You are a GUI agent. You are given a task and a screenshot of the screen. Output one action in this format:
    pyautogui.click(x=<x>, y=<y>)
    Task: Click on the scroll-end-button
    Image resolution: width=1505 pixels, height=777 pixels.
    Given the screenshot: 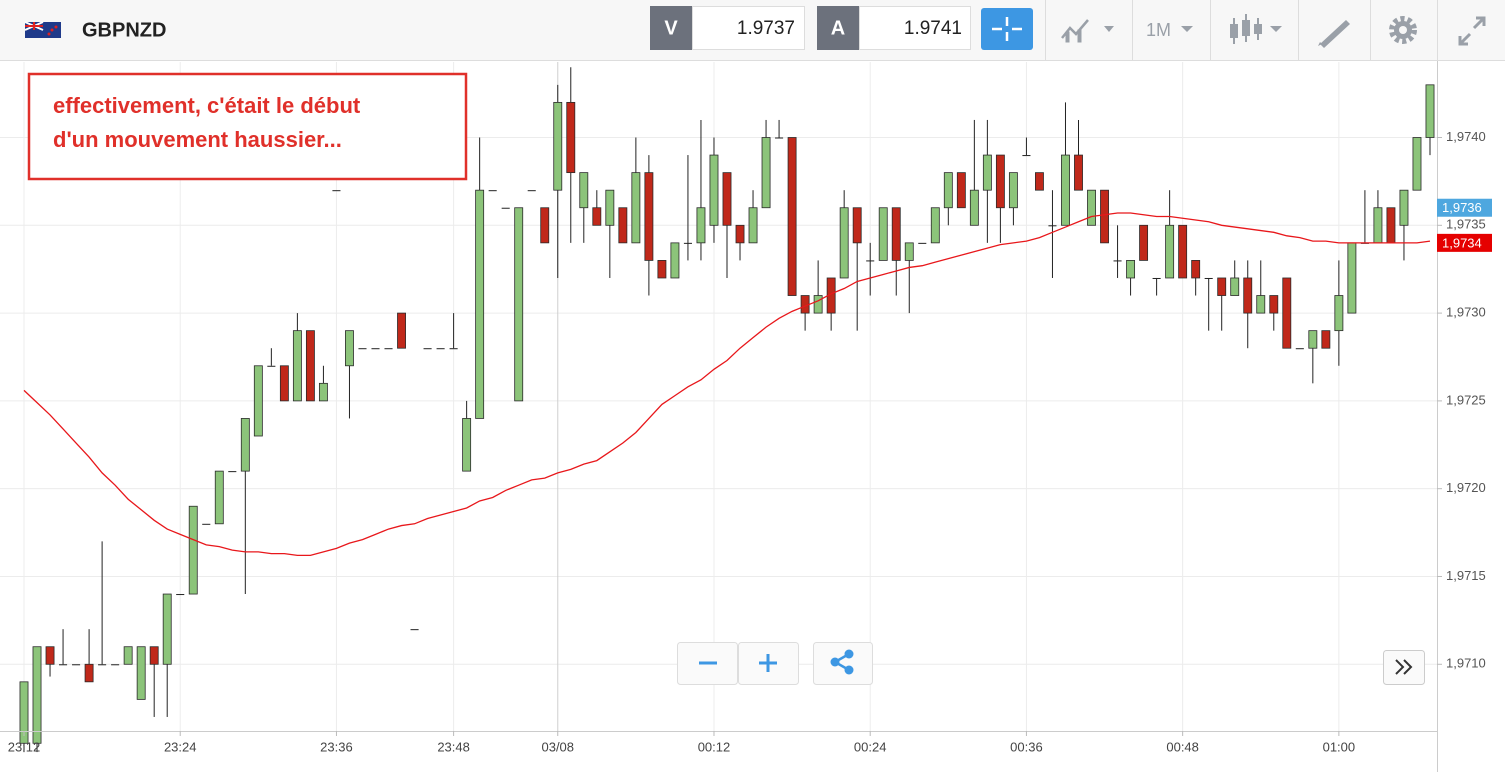 What is the action you would take?
    pyautogui.click(x=1404, y=667)
    